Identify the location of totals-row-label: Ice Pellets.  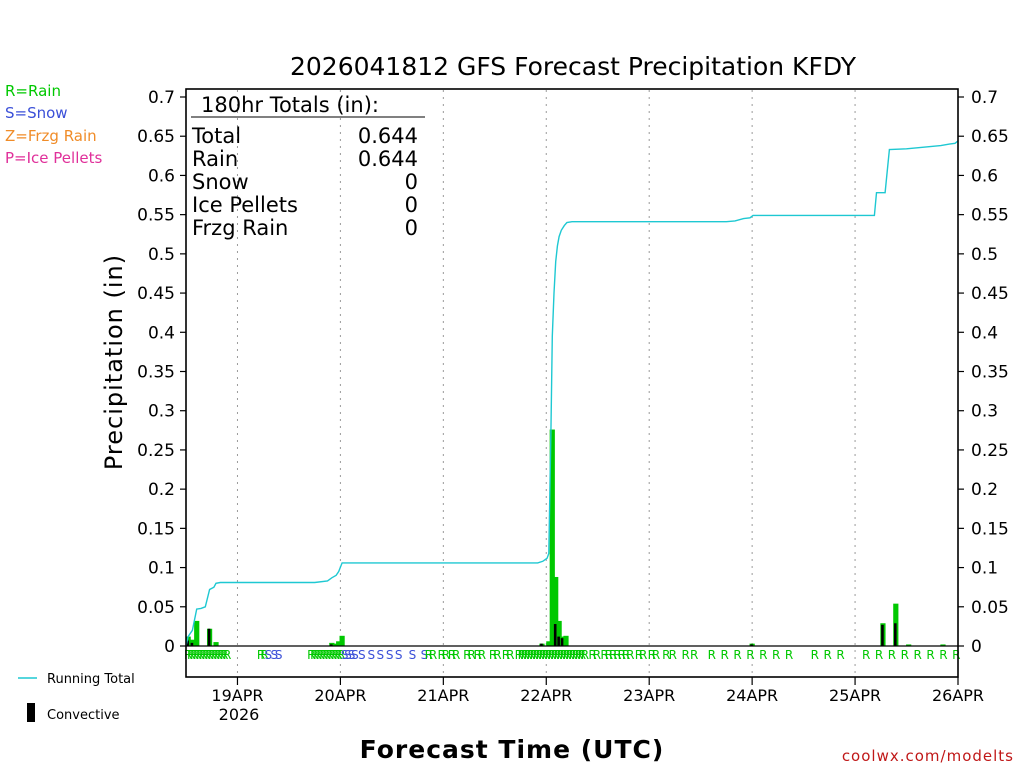
(245, 205).